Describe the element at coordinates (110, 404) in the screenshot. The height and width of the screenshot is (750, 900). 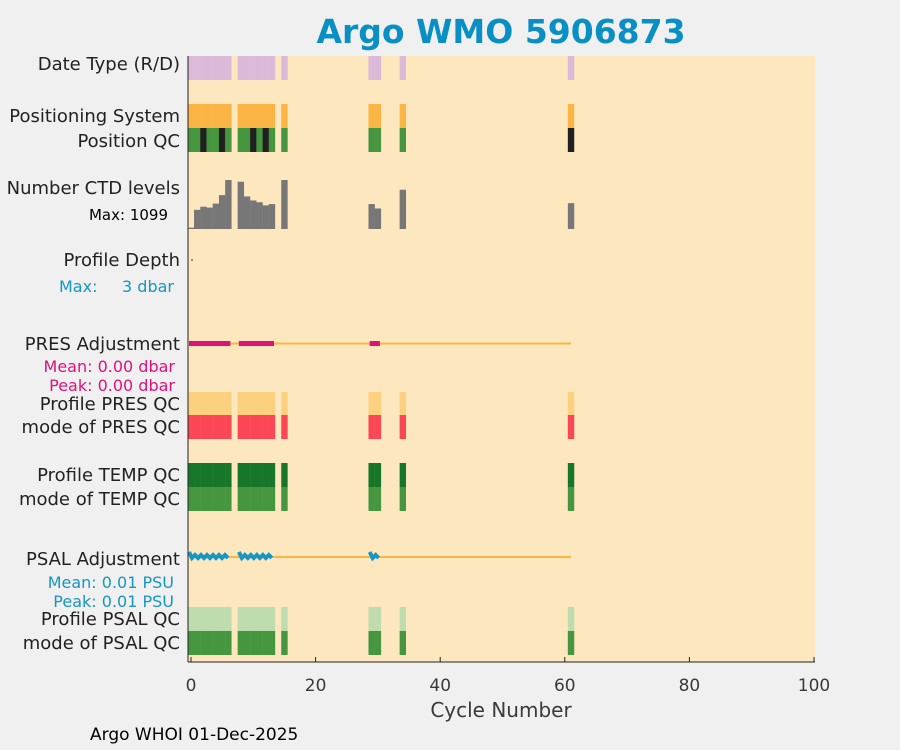
I see `label-profile-pres-qc: Profile PRES QC` at that location.